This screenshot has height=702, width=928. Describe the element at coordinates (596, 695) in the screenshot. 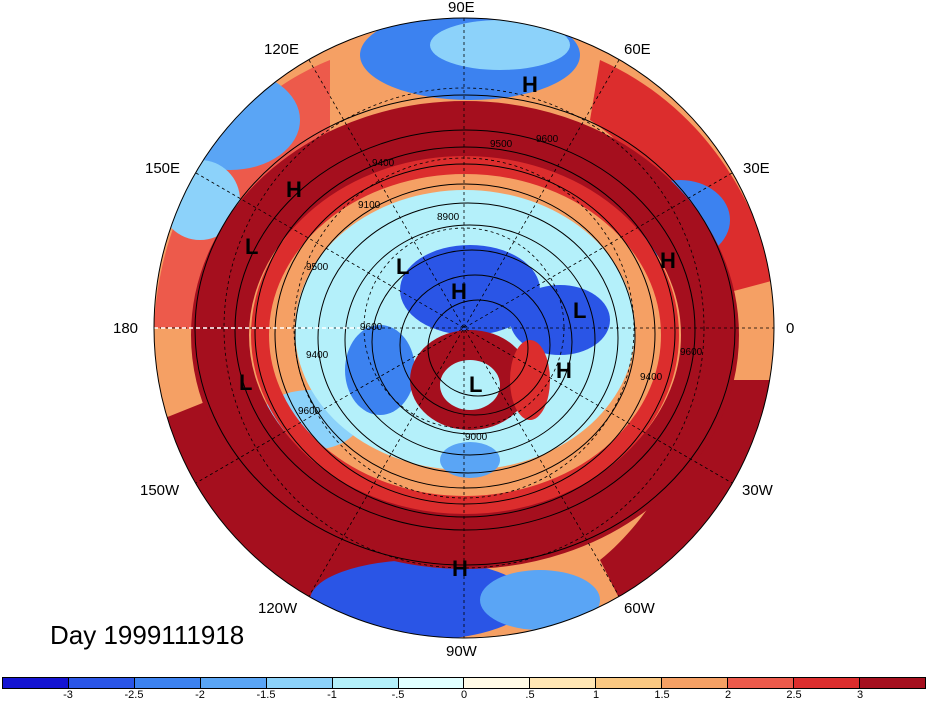

I see `colorbar-tick-label: 1` at that location.